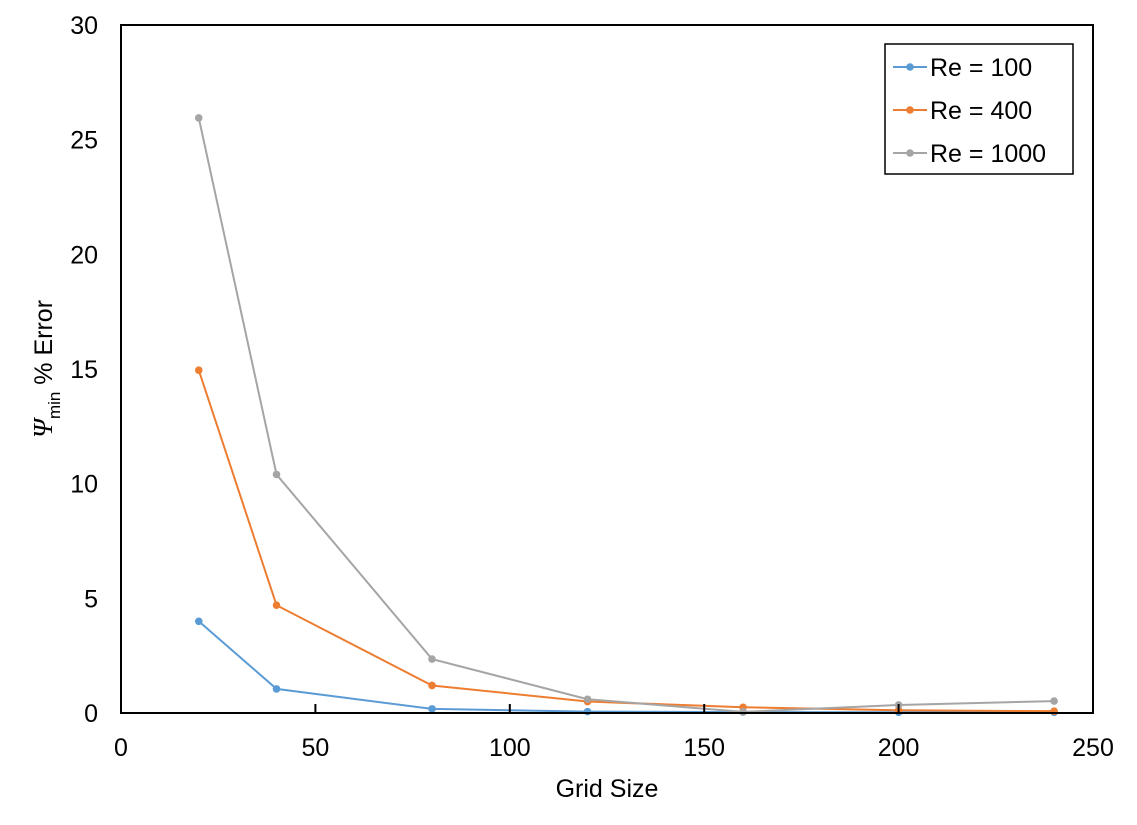 The image size is (1137, 825). What do you see at coordinates (91, 714) in the screenshot?
I see `y-tick-label: 0` at bounding box center [91, 714].